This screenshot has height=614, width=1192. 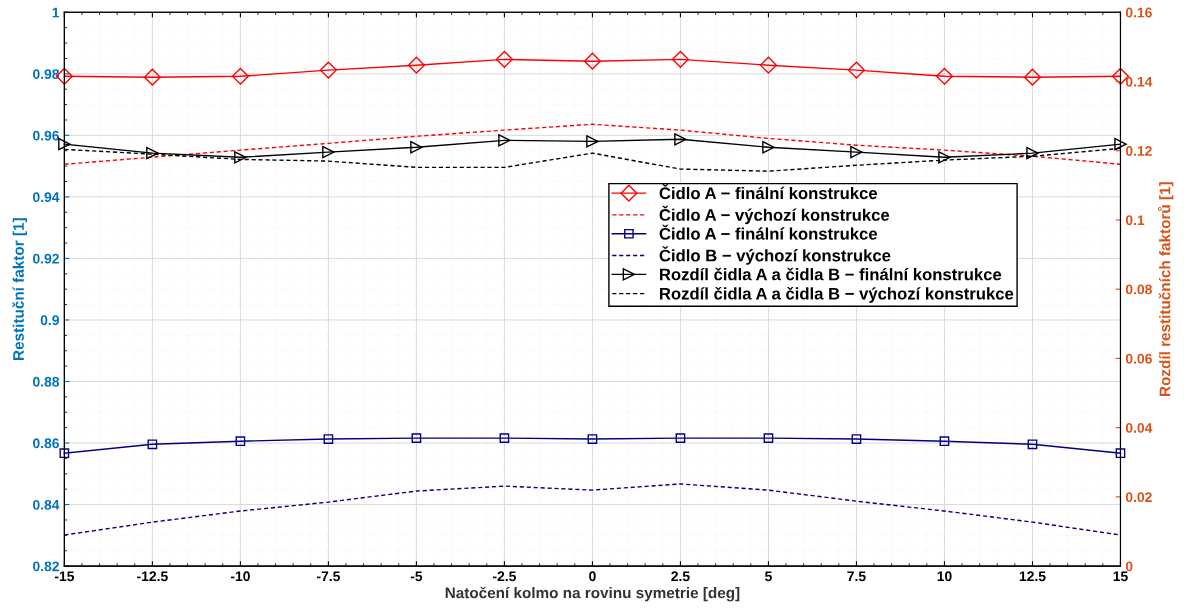 I want to click on y-tick-label: 0.98, so click(x=46, y=74).